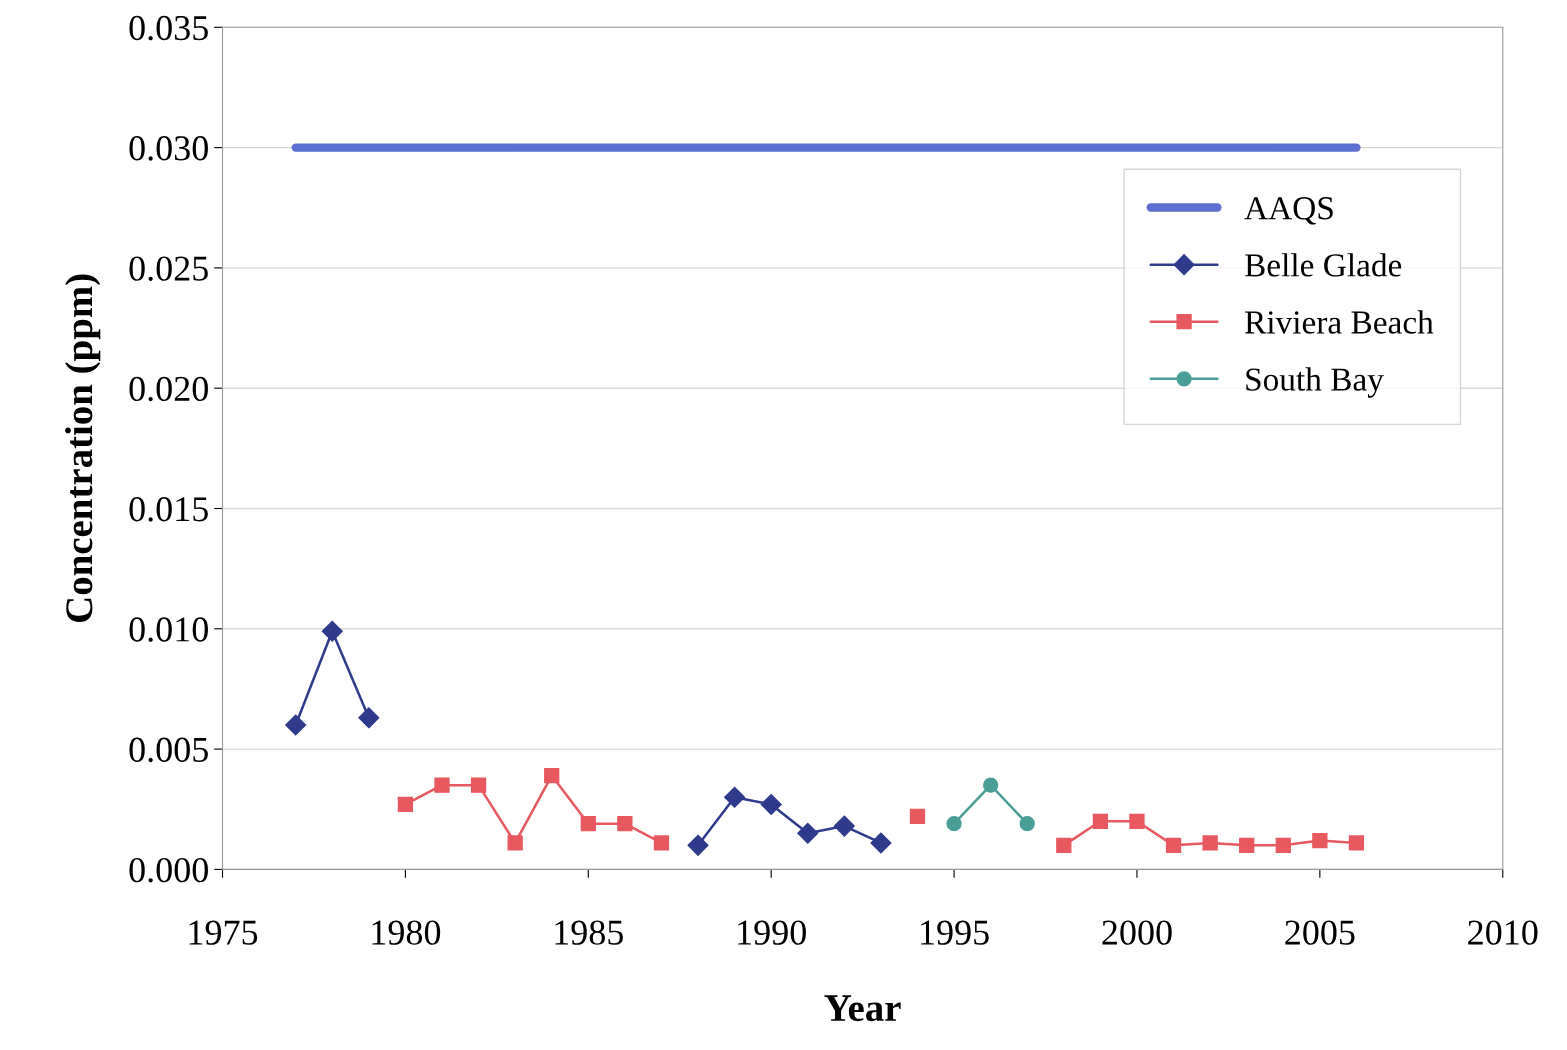  Describe the element at coordinates (83, 448) in the screenshot. I see `y-axis-title: Concentration (ppm)` at that location.